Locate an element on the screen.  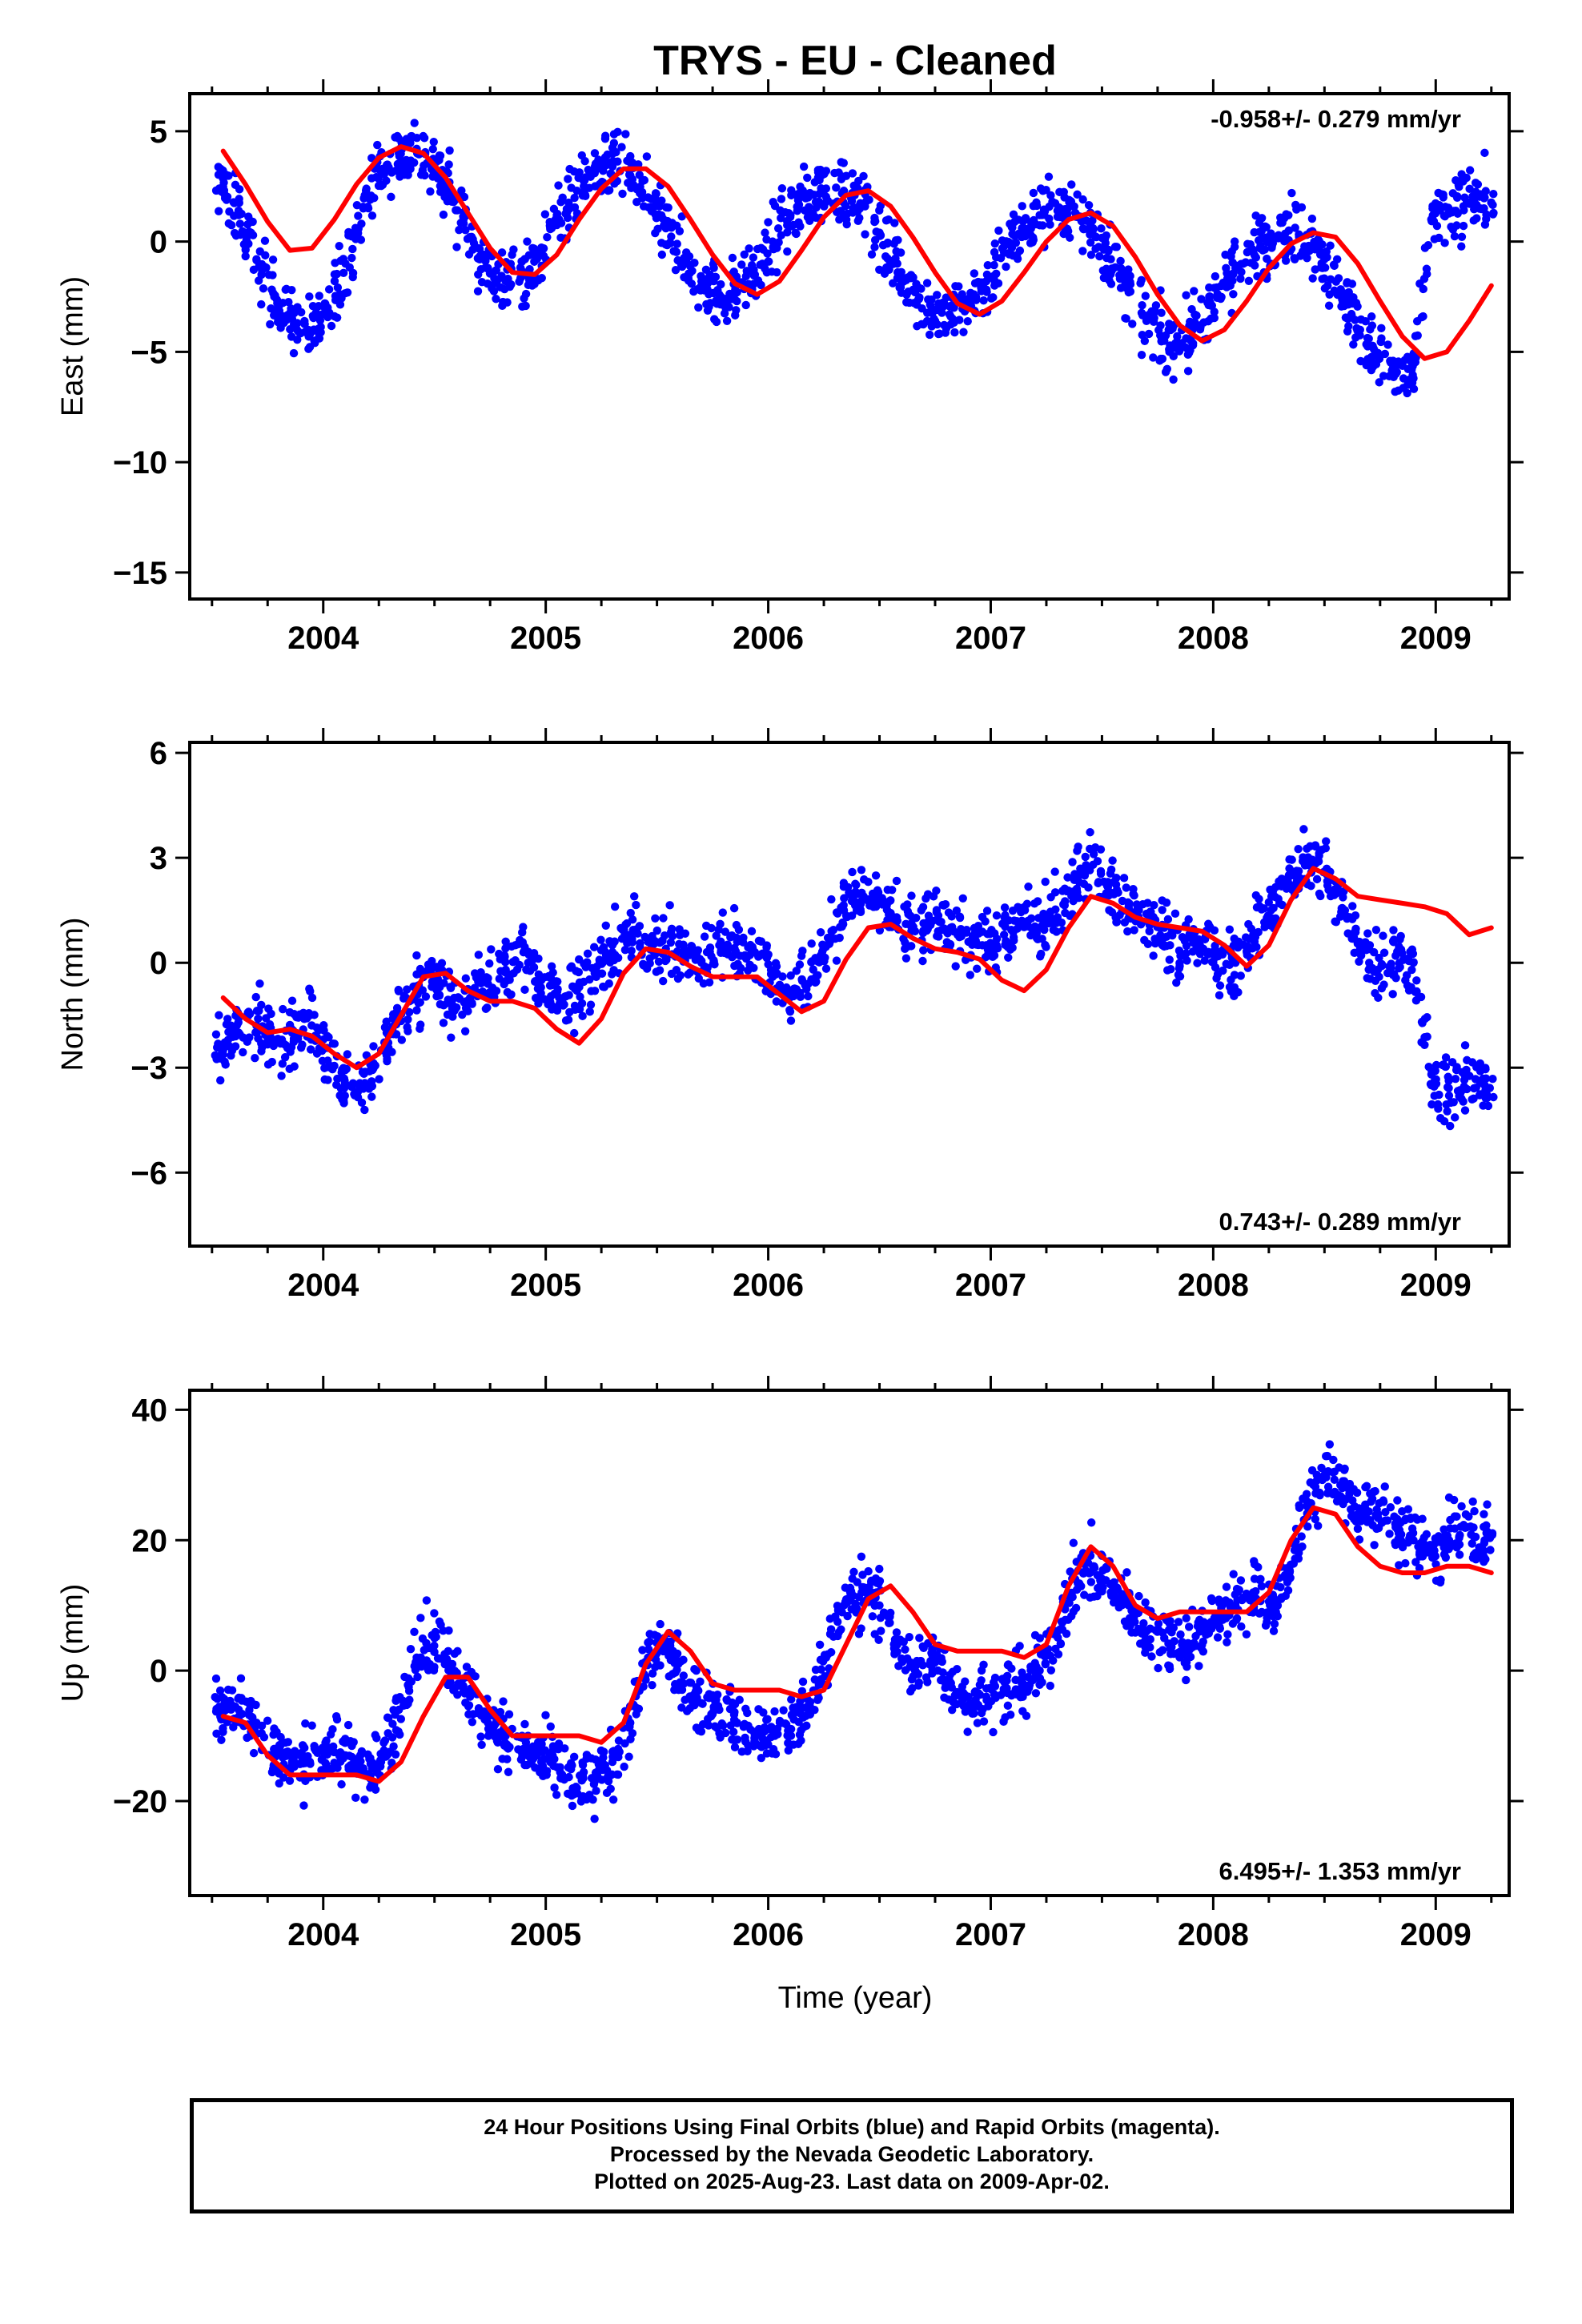
north-y-axis-title: North (mm) is located at coordinates (73, 994).